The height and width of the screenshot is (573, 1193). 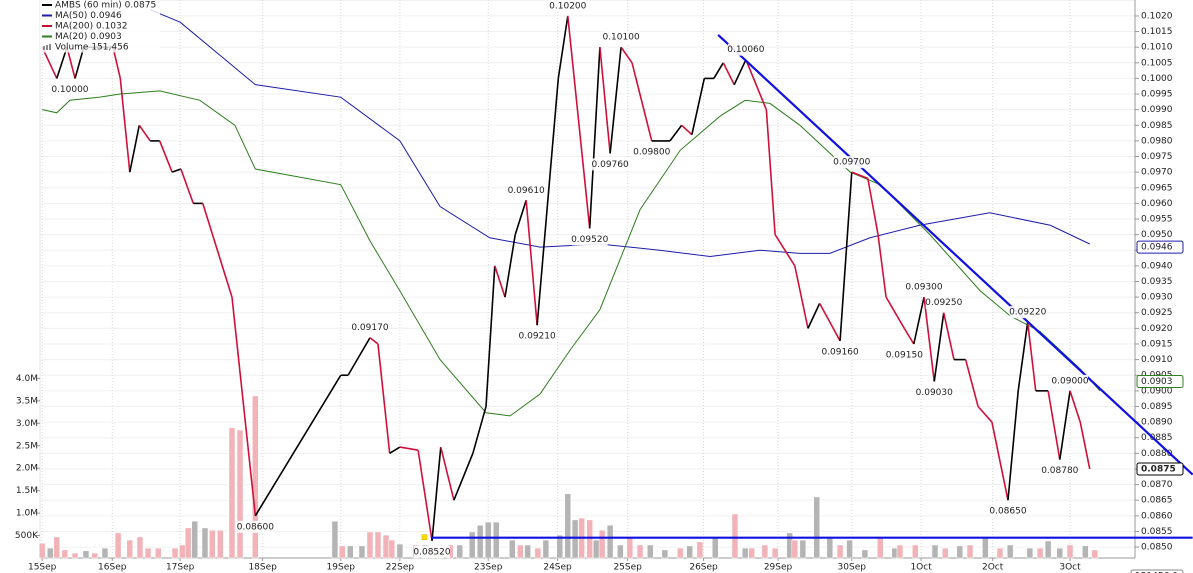 I want to click on annotation-label: 0.08520, so click(x=431, y=552).